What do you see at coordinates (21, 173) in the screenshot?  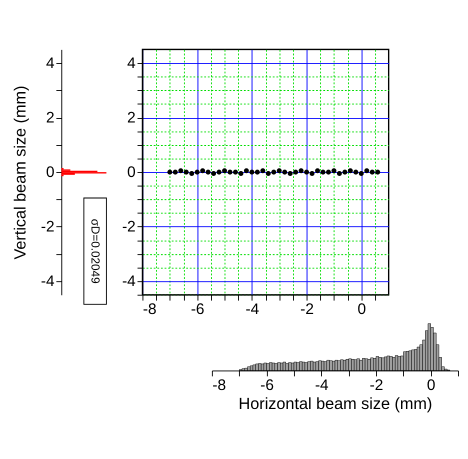 I see `y-axis-title: Vertical beam size (mm)` at bounding box center [21, 173].